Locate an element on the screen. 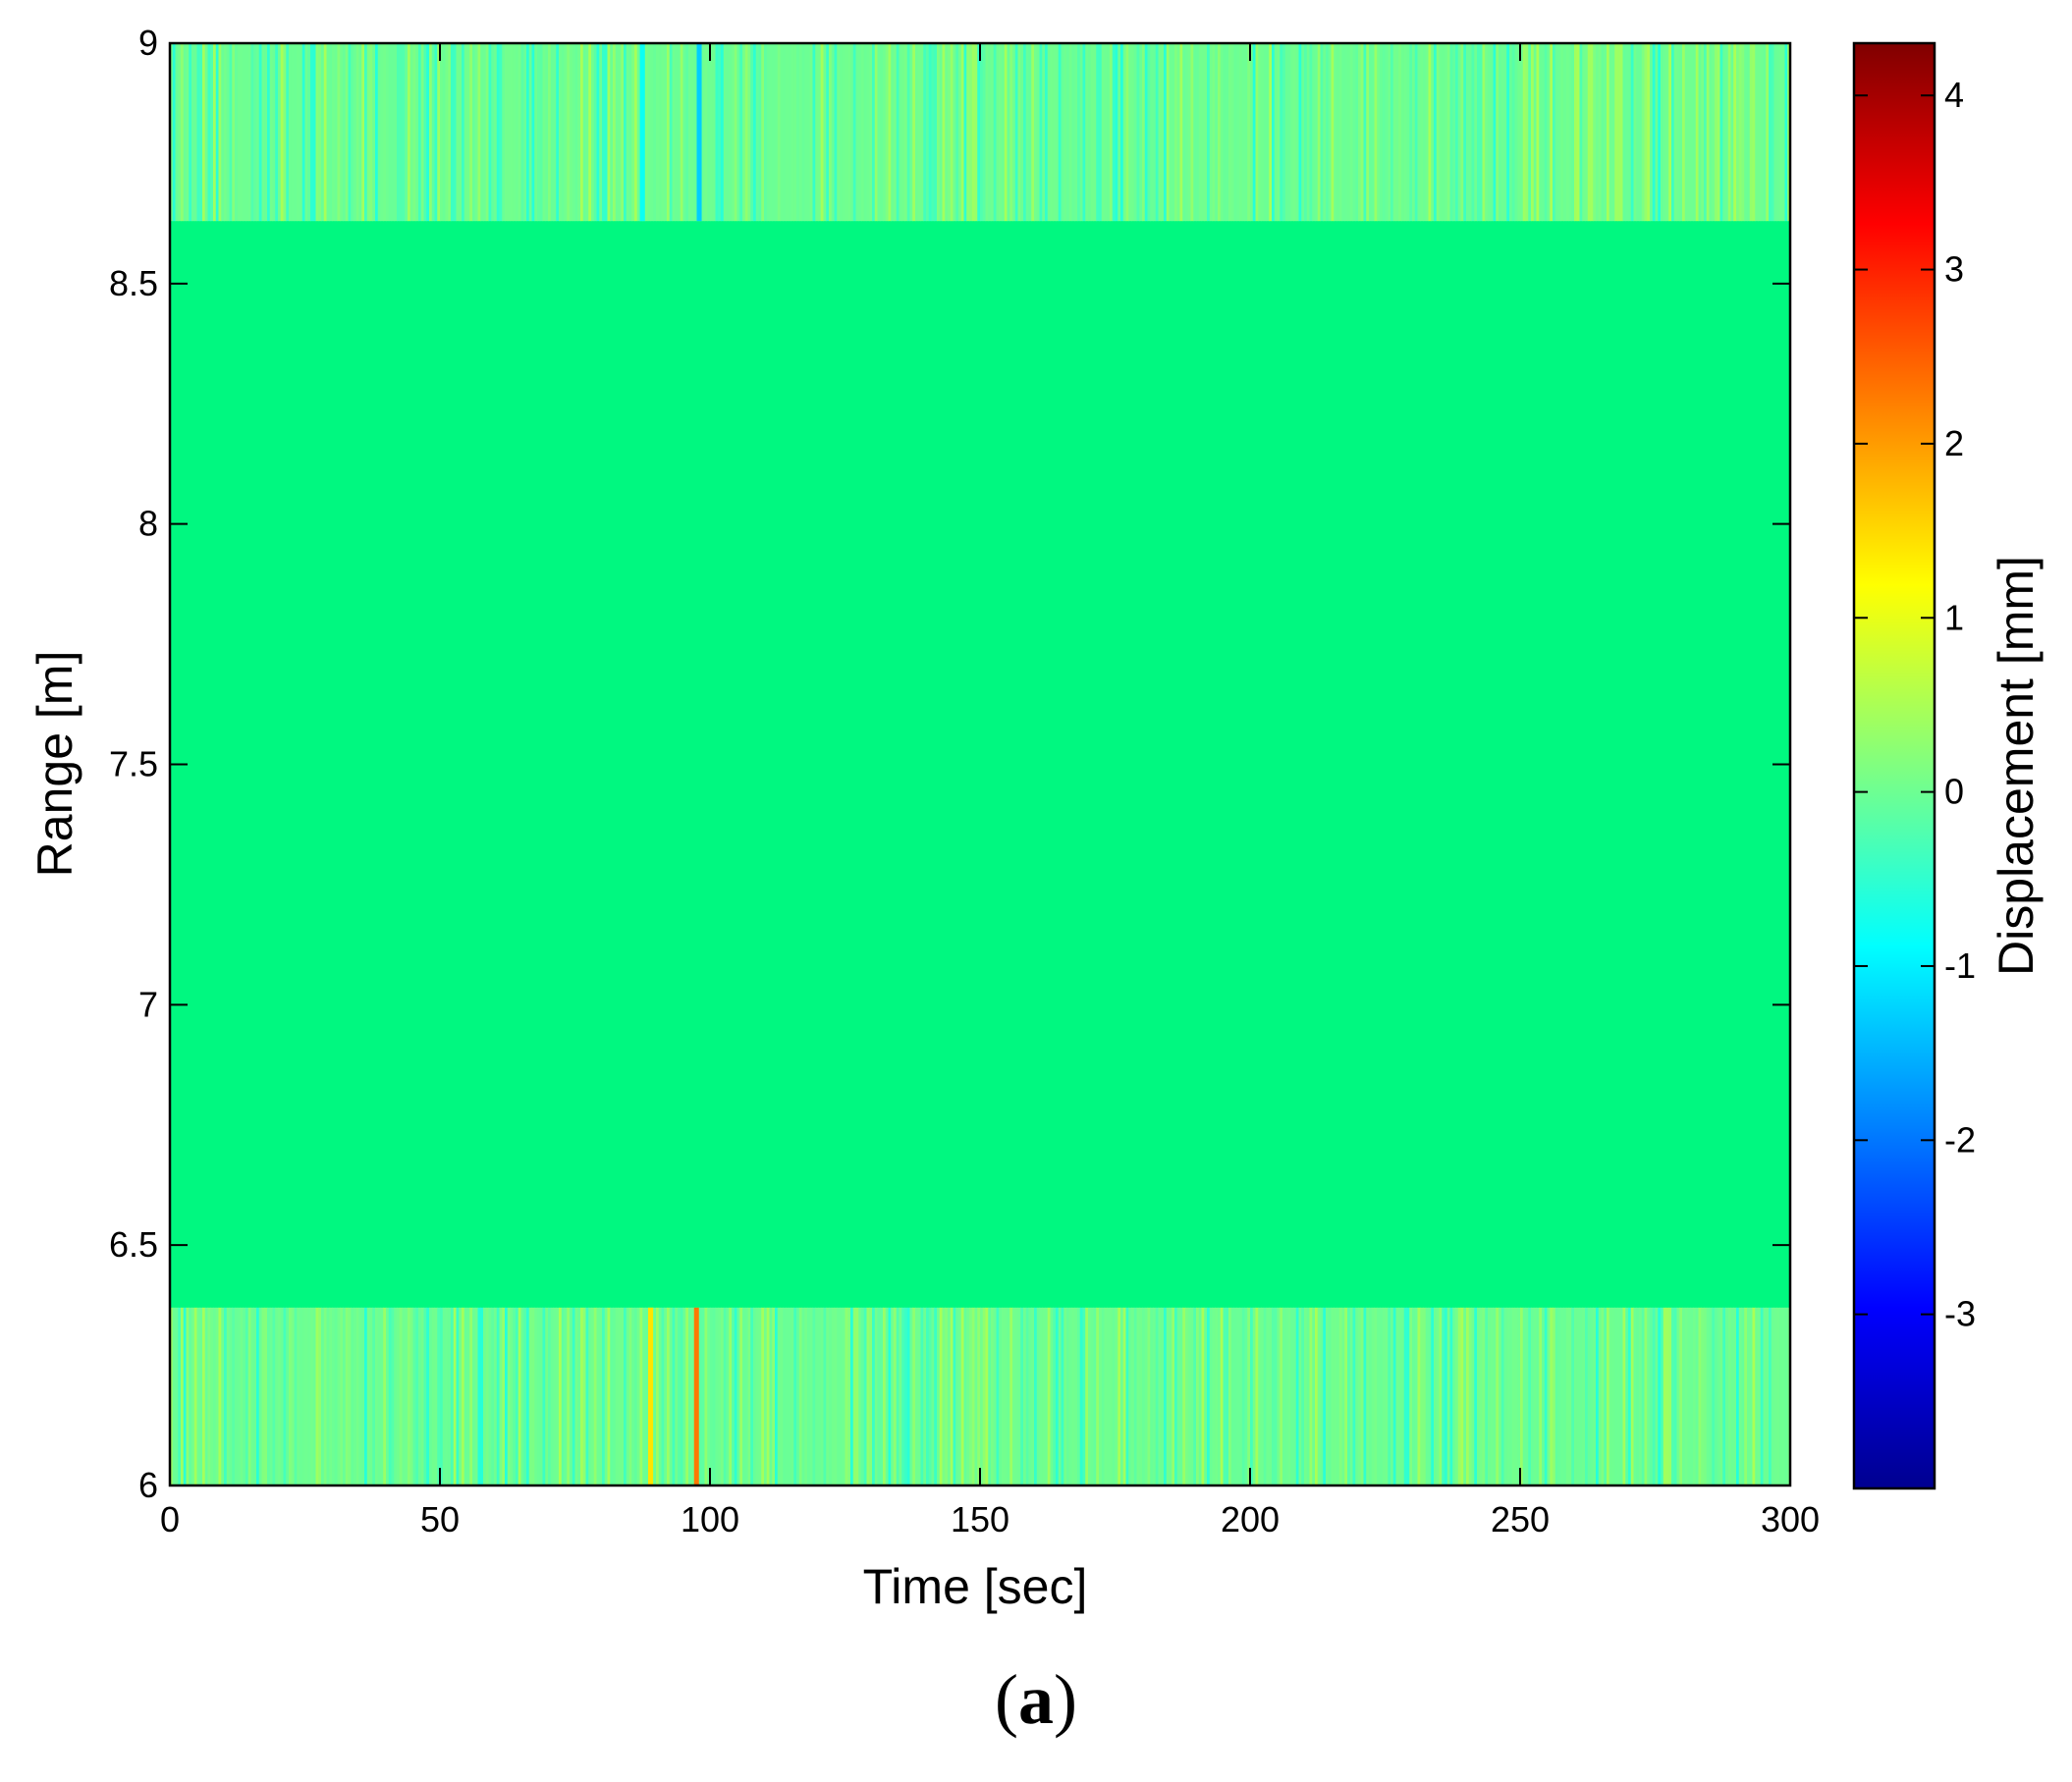 This screenshot has height=1782, width=2072. y-tick-label: 8 is located at coordinates (148, 524).